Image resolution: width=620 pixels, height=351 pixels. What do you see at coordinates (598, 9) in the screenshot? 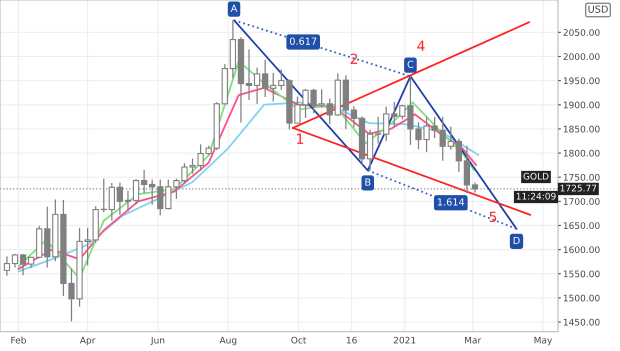
I see `text: USD` at bounding box center [598, 9].